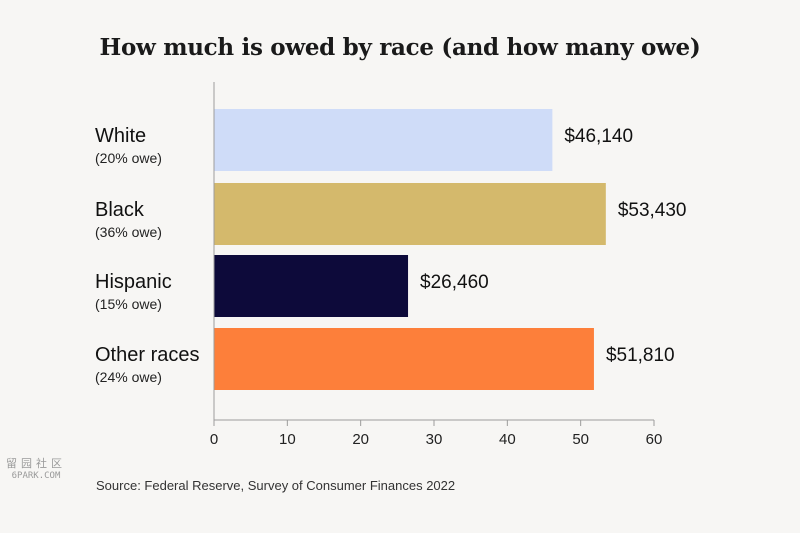 The height and width of the screenshot is (533, 800). I want to click on category-label: Other races, so click(147, 355).